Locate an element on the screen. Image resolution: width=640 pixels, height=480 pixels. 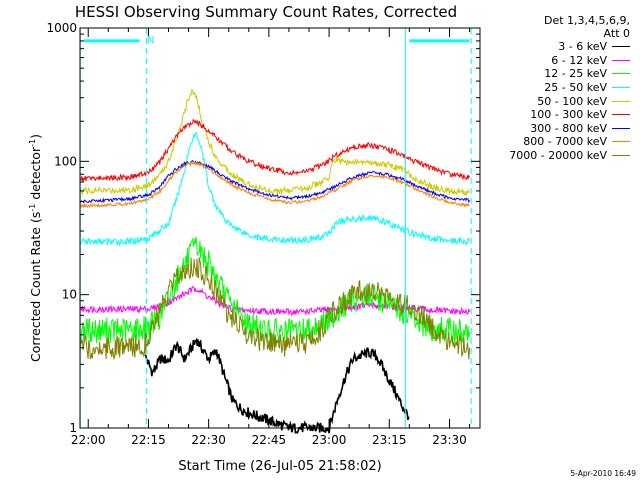
y-tick-label: 10 is located at coordinates (69, 295).